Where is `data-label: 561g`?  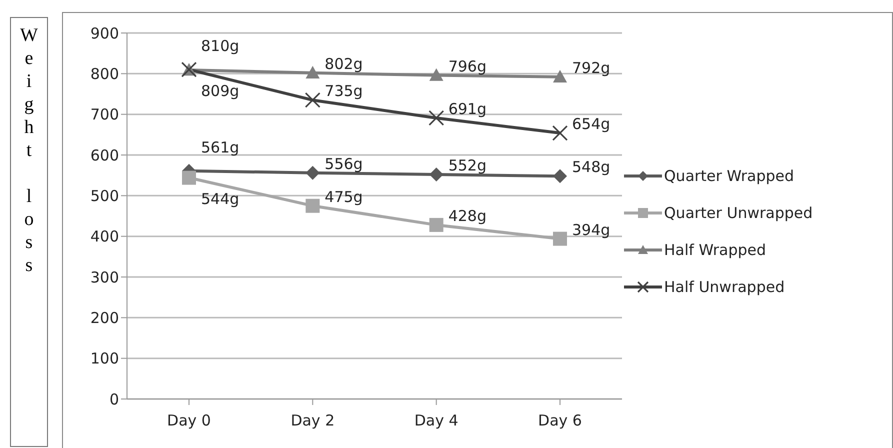 data-label: 561g is located at coordinates (220, 147).